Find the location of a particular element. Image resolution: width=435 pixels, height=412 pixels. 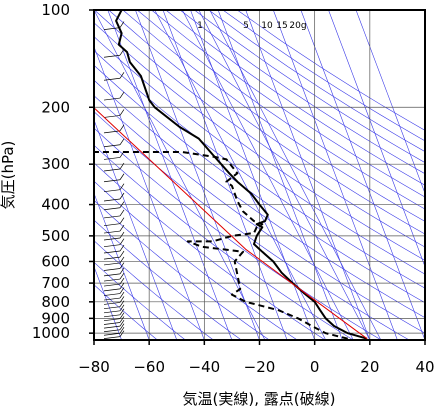

mixing-ratio-labels: 1 5 10 15 20g is located at coordinates (251, 26).